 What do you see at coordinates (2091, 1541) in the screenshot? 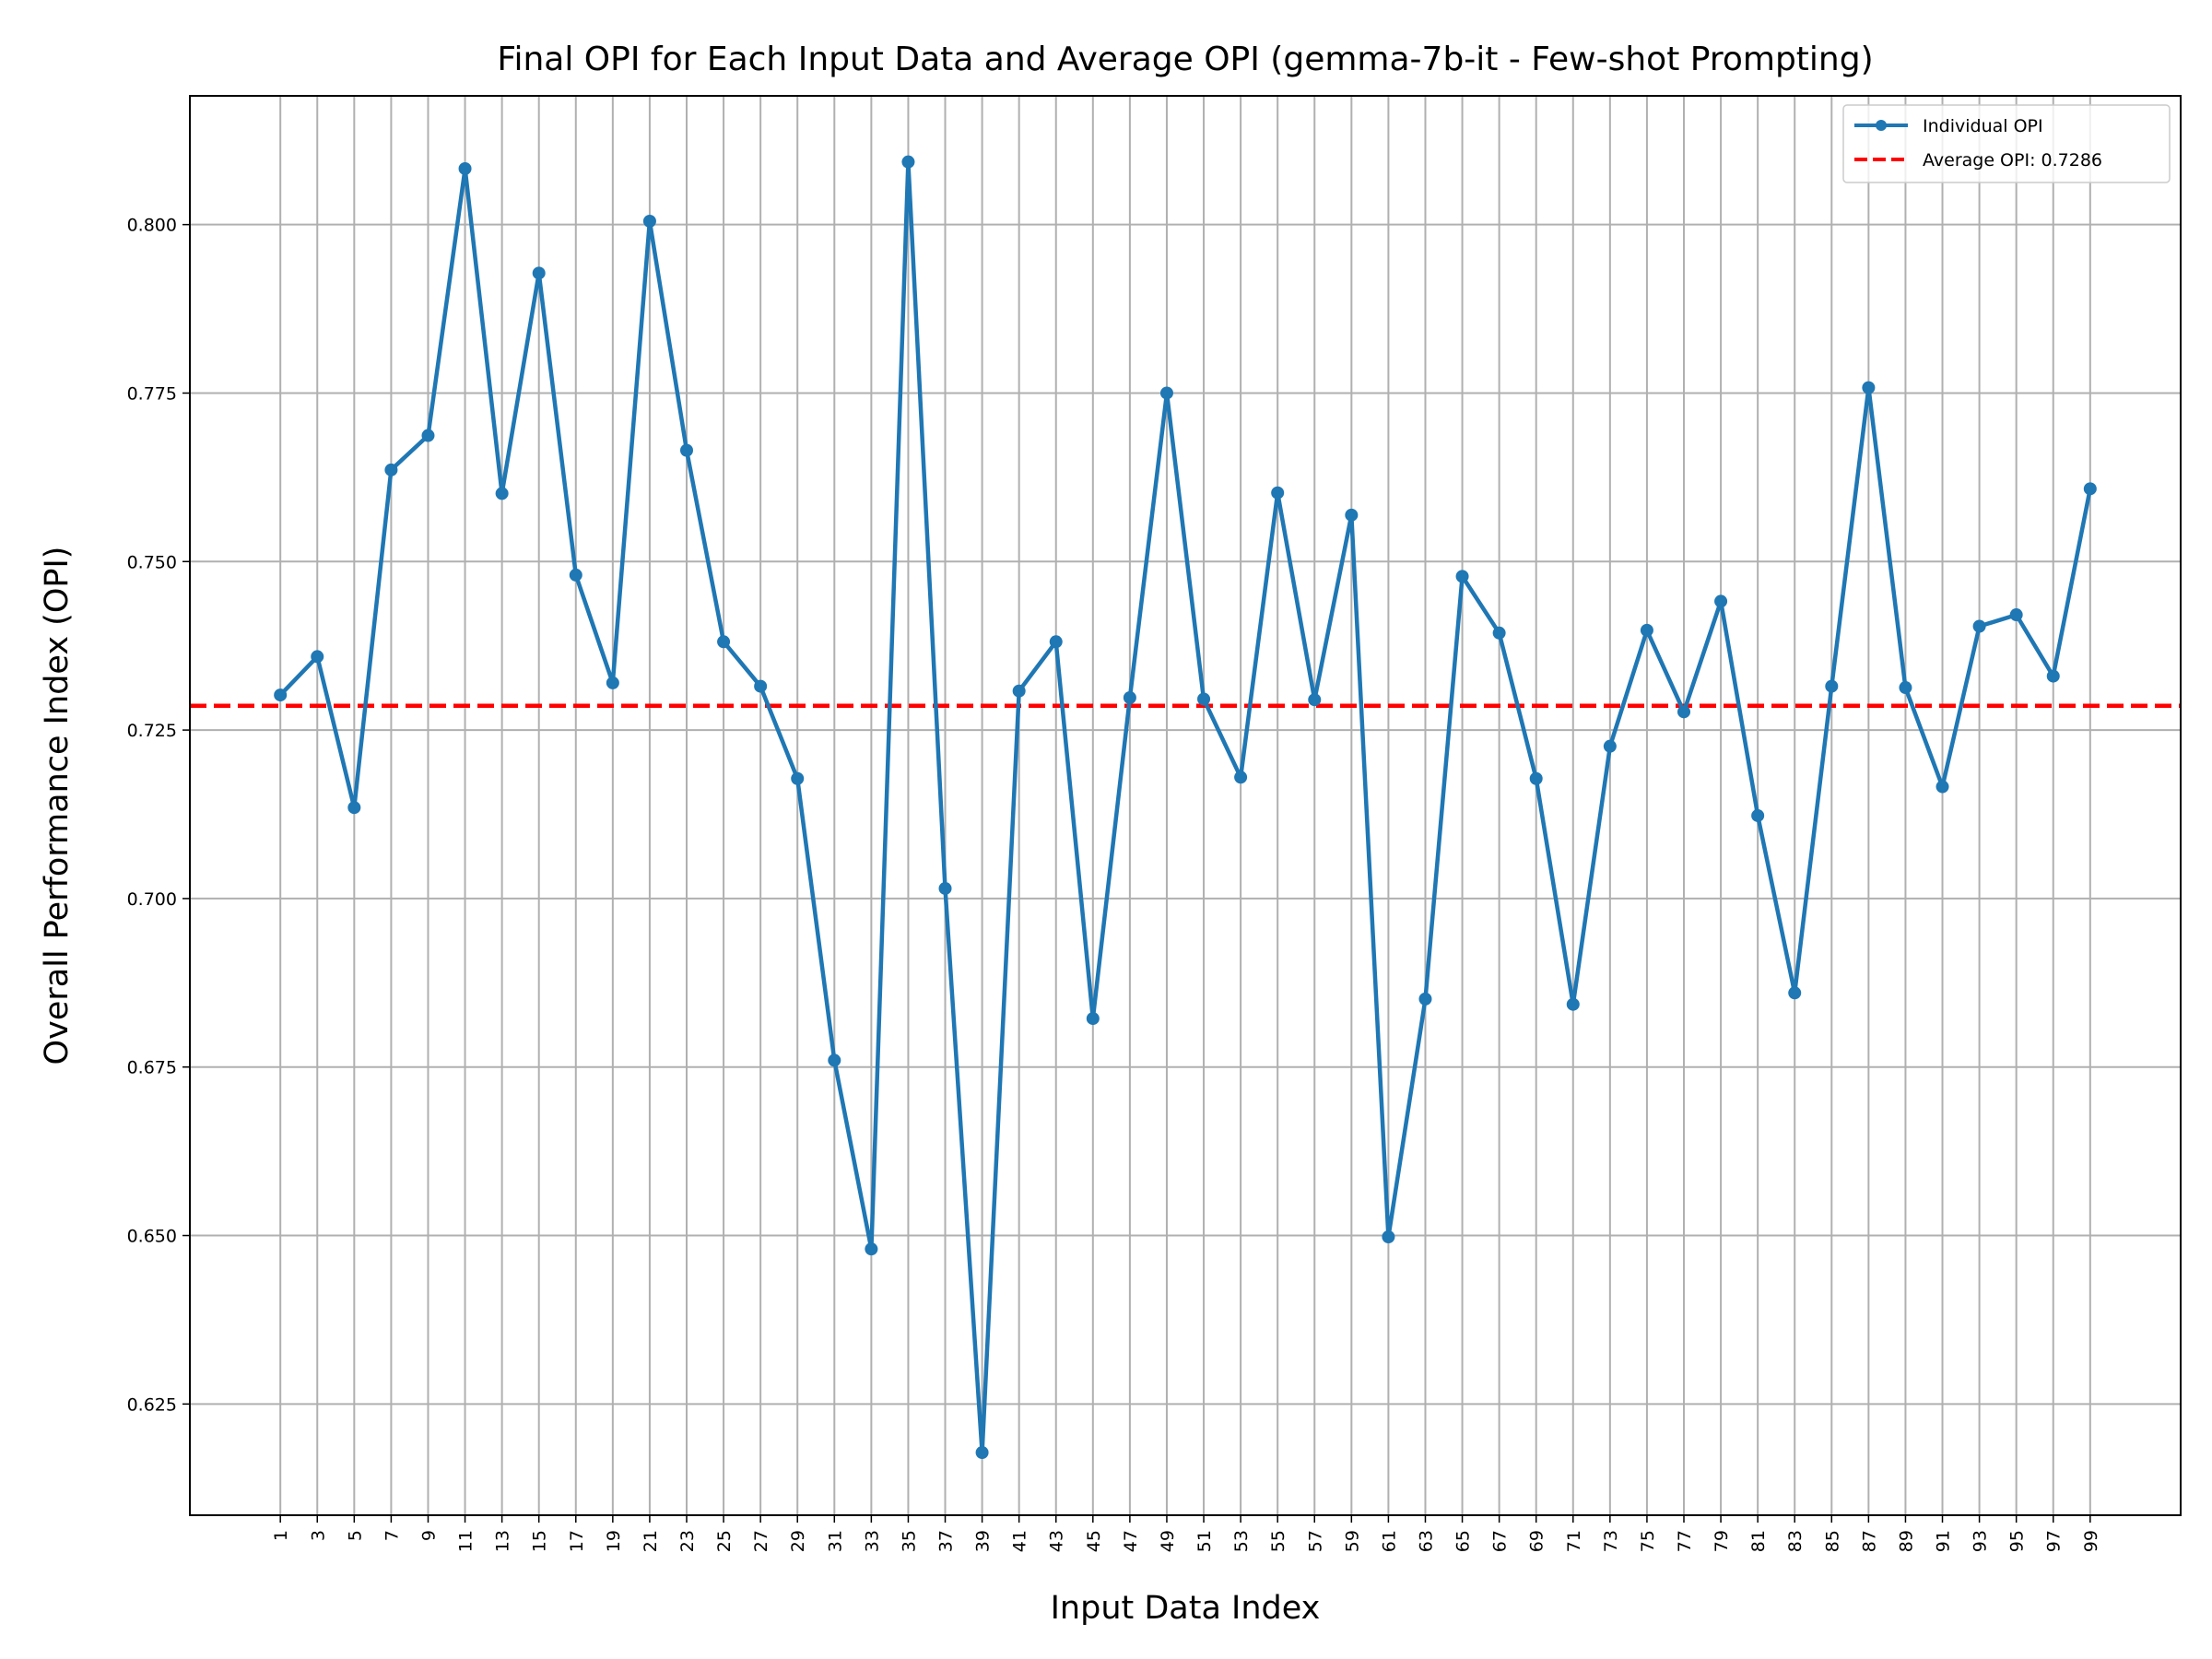
I see `x-tick-label: 99` at bounding box center [2091, 1541].